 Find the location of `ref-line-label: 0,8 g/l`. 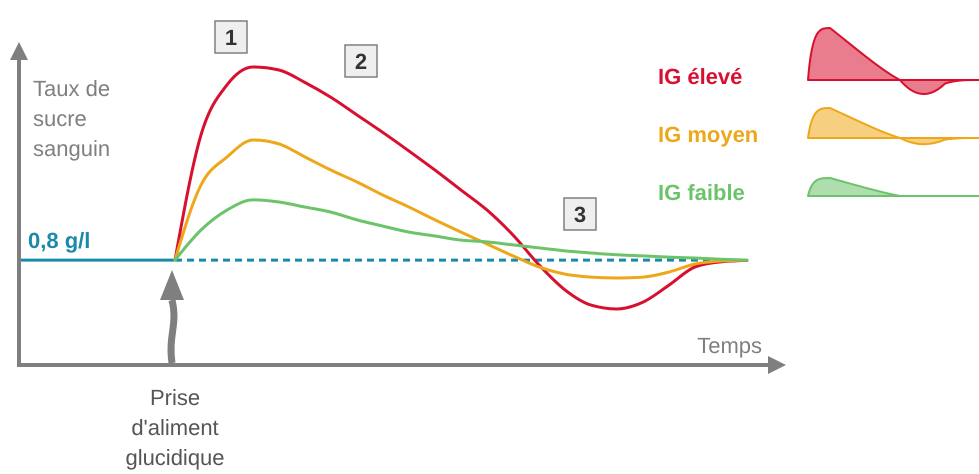

ref-line-label: 0,8 g/l is located at coordinates (59, 241).